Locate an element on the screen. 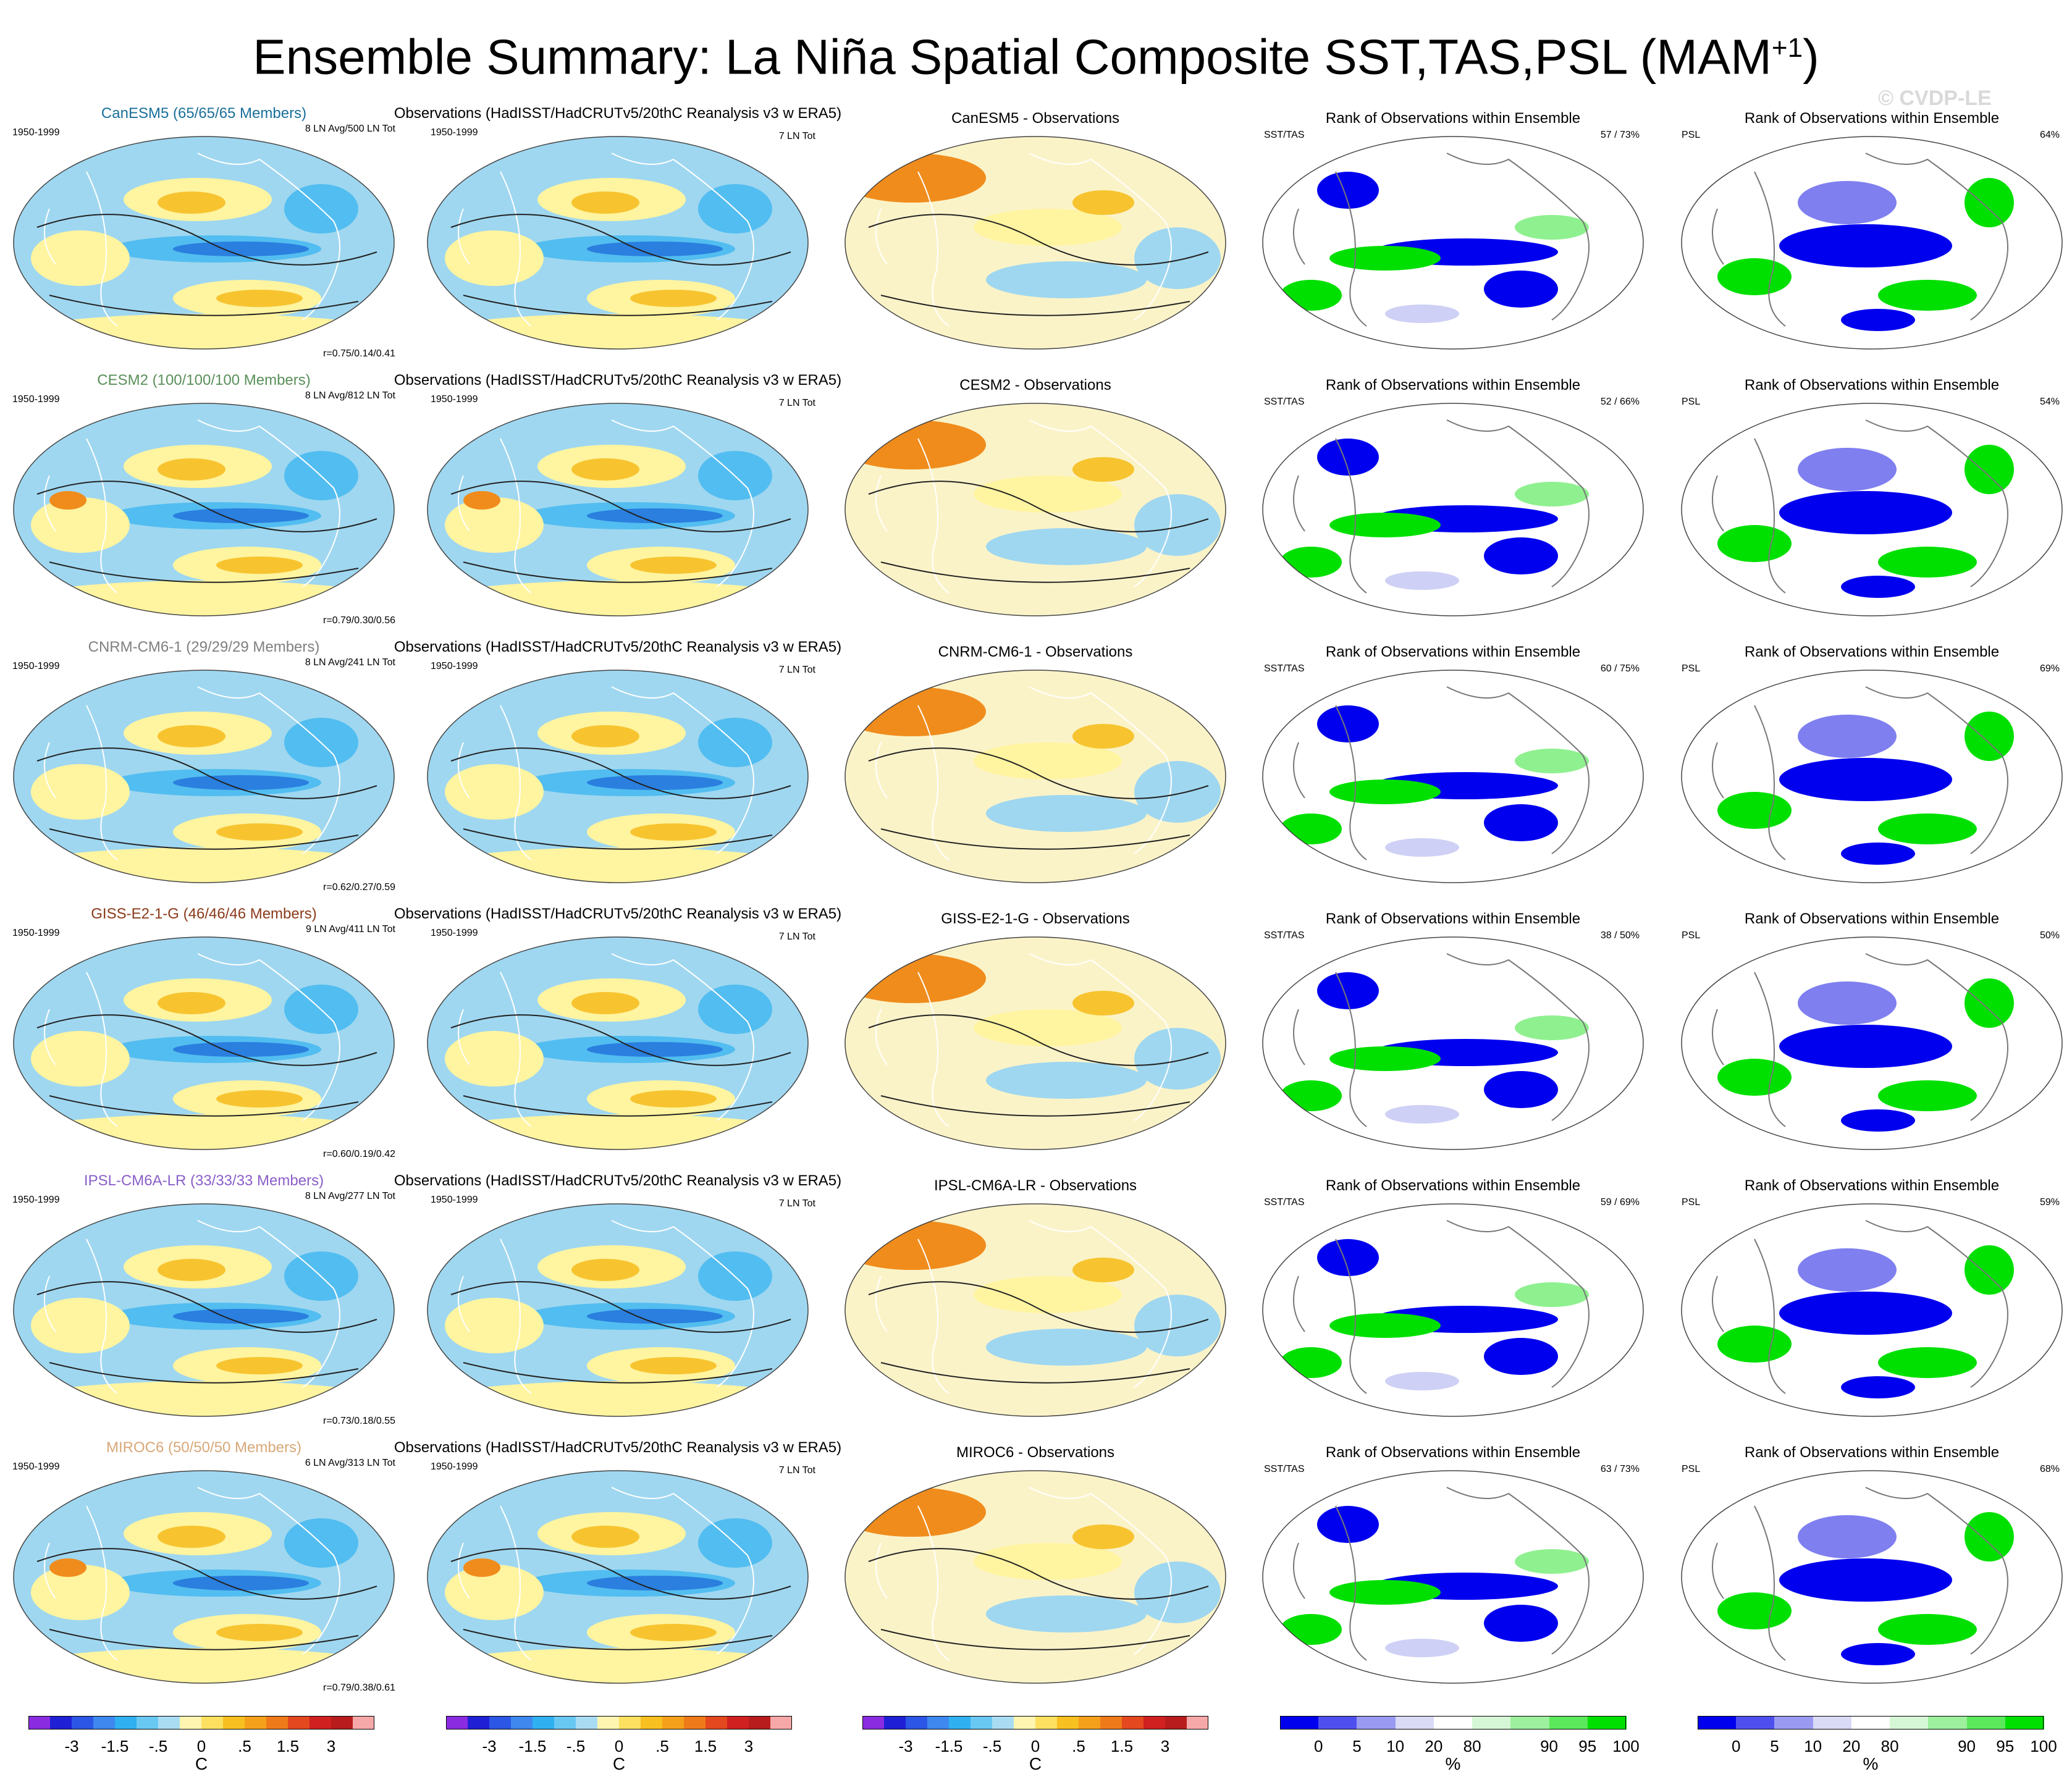 The image size is (2072, 1782). psl-contour is located at coordinates (620, 1599).